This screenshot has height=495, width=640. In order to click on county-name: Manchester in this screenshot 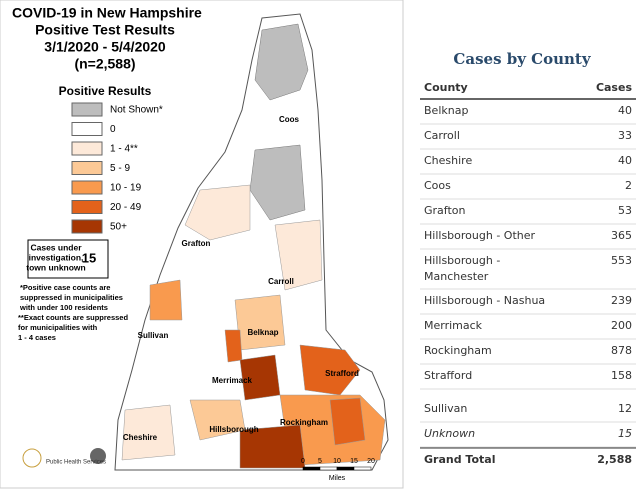, I will do `click(456, 276)`.